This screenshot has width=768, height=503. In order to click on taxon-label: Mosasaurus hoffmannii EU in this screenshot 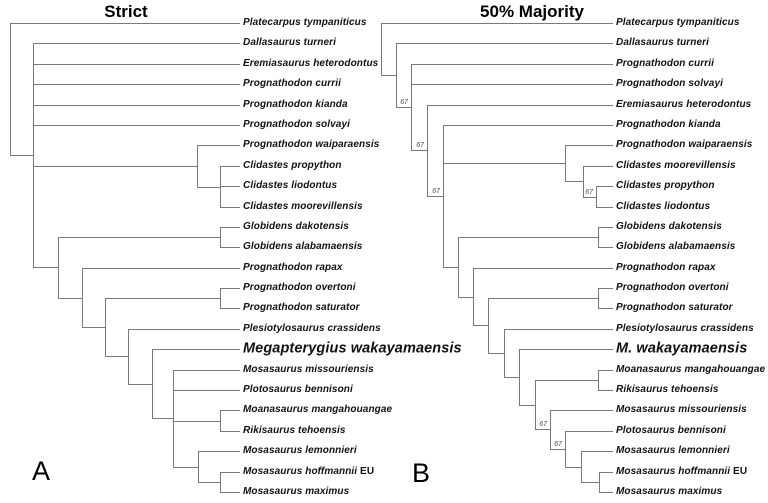, I will do `click(309, 471)`.